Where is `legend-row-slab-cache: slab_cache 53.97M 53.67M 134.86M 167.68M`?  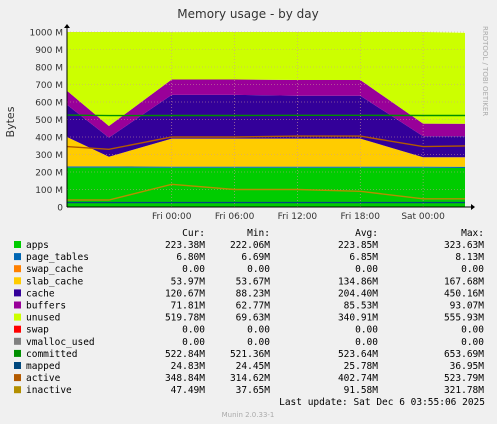
legend-row-slab-cache: slab_cache 53.97M 53.67M 134.86M 167.68M is located at coordinates (249, 281).